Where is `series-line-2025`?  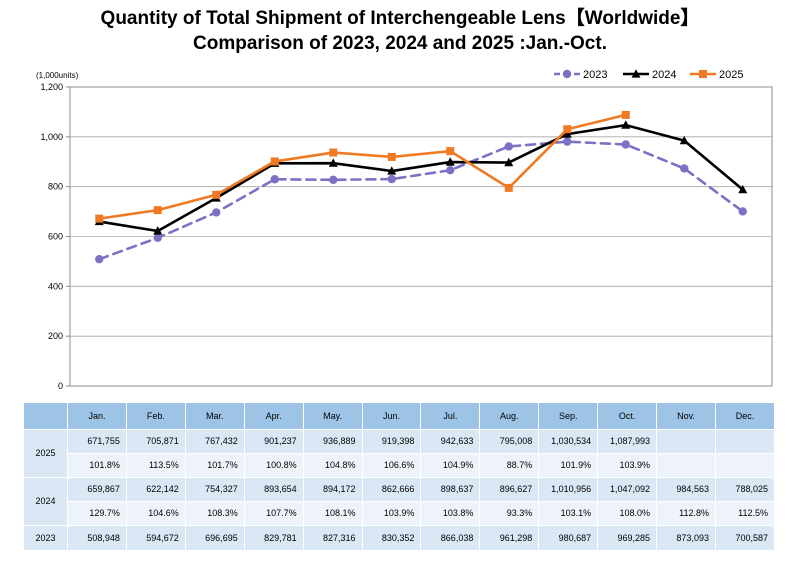
series-line-2025 is located at coordinates (362, 166).